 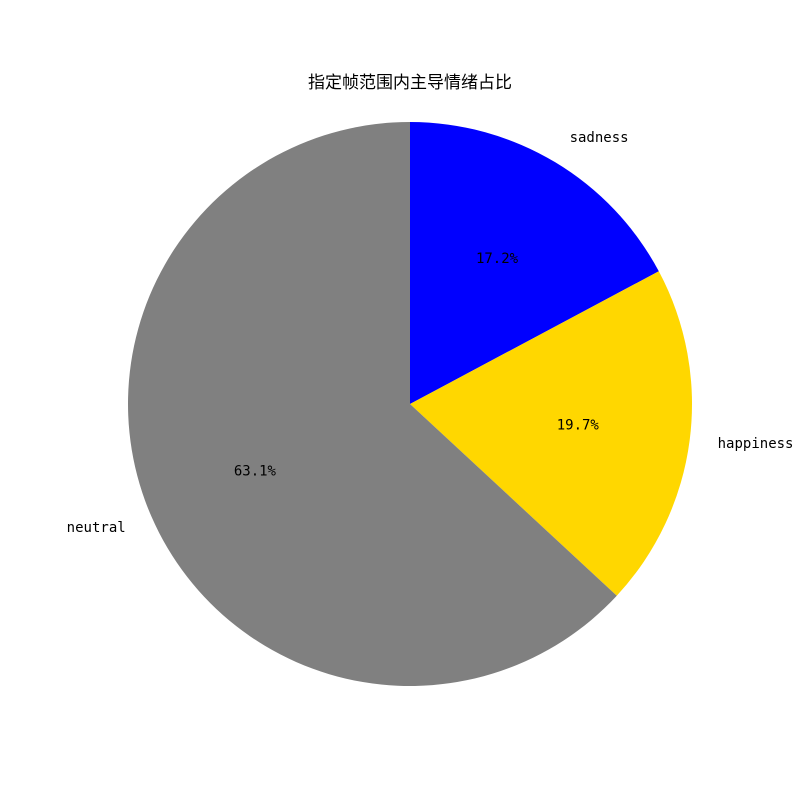 I want to click on pie-percent-label-neutral: 63.1%, so click(x=255, y=472).